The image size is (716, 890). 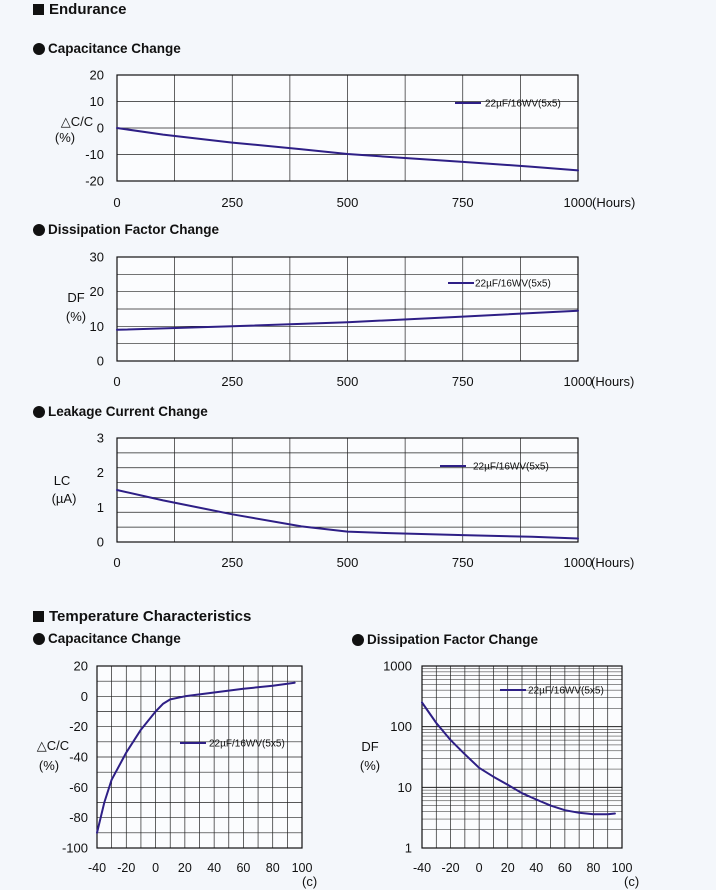 What do you see at coordinates (114, 48) in the screenshot?
I see `endurance-capacitance-title-text: Capacitance Change` at bounding box center [114, 48].